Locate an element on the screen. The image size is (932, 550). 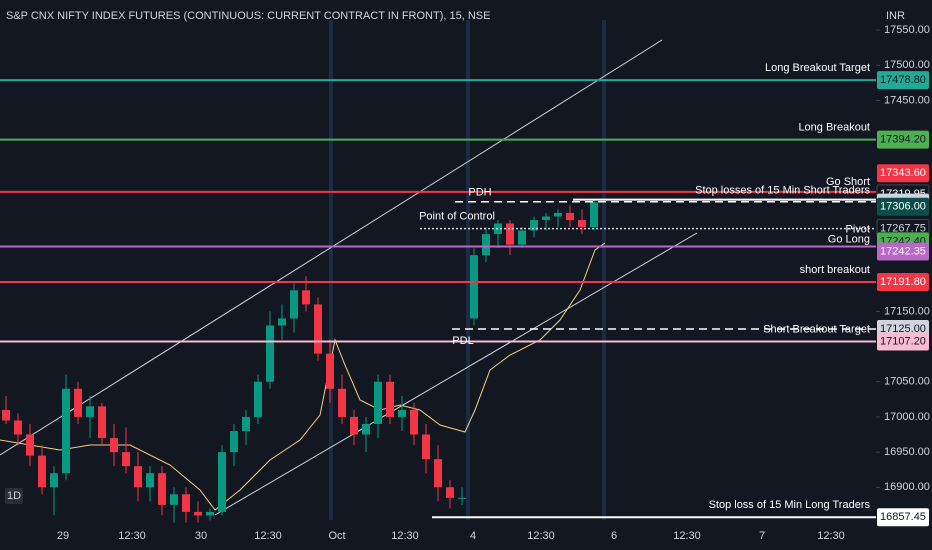
interval-button is located at coordinates (14, 496).